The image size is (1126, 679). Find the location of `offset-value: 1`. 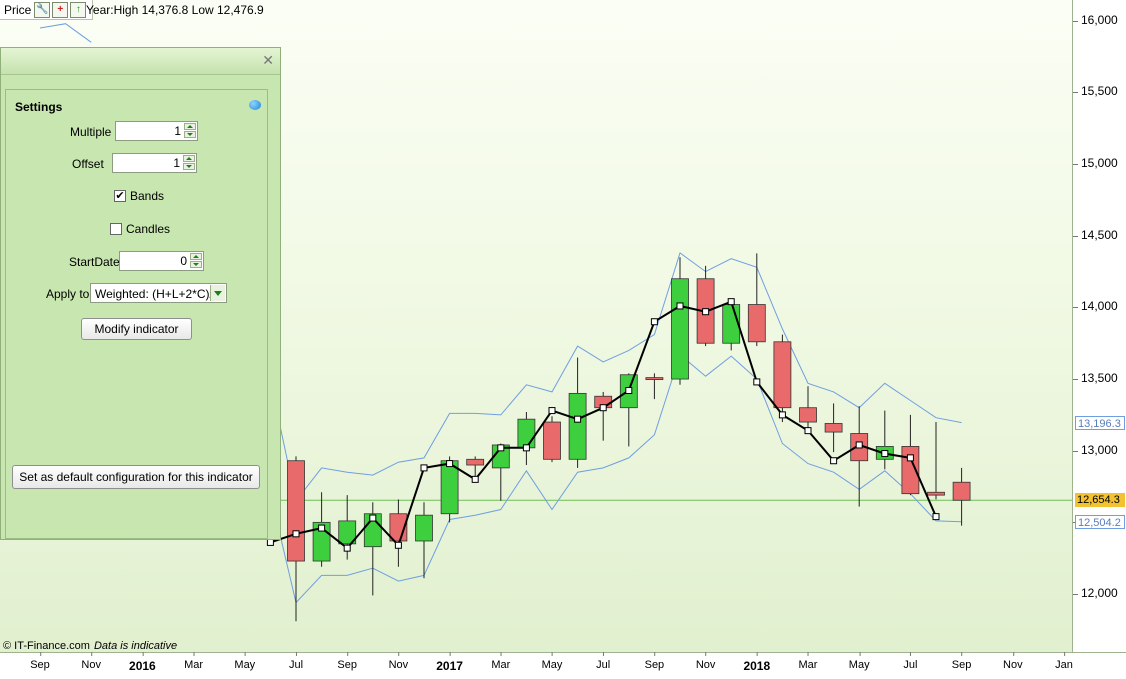

offset-value: 1 is located at coordinates (176, 163).